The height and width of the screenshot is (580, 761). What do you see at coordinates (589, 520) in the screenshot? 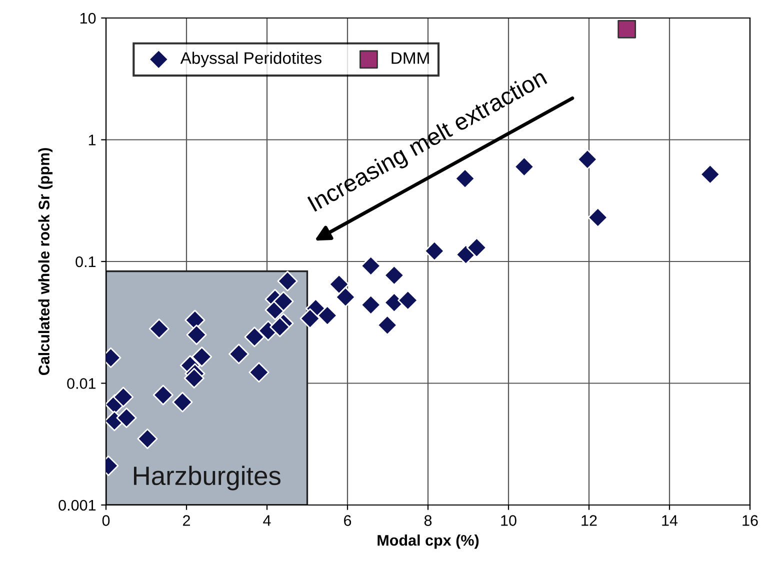
I see `x-tick-label: 12` at bounding box center [589, 520].